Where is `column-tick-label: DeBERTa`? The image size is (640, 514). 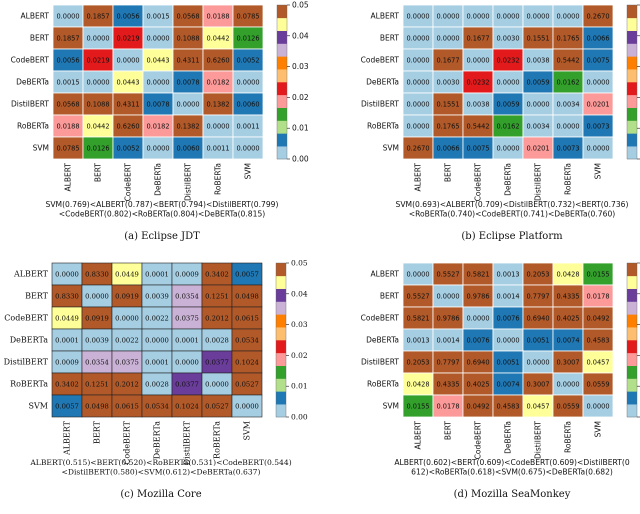 column-tick-label: DeBERTa is located at coordinates (508, 179).